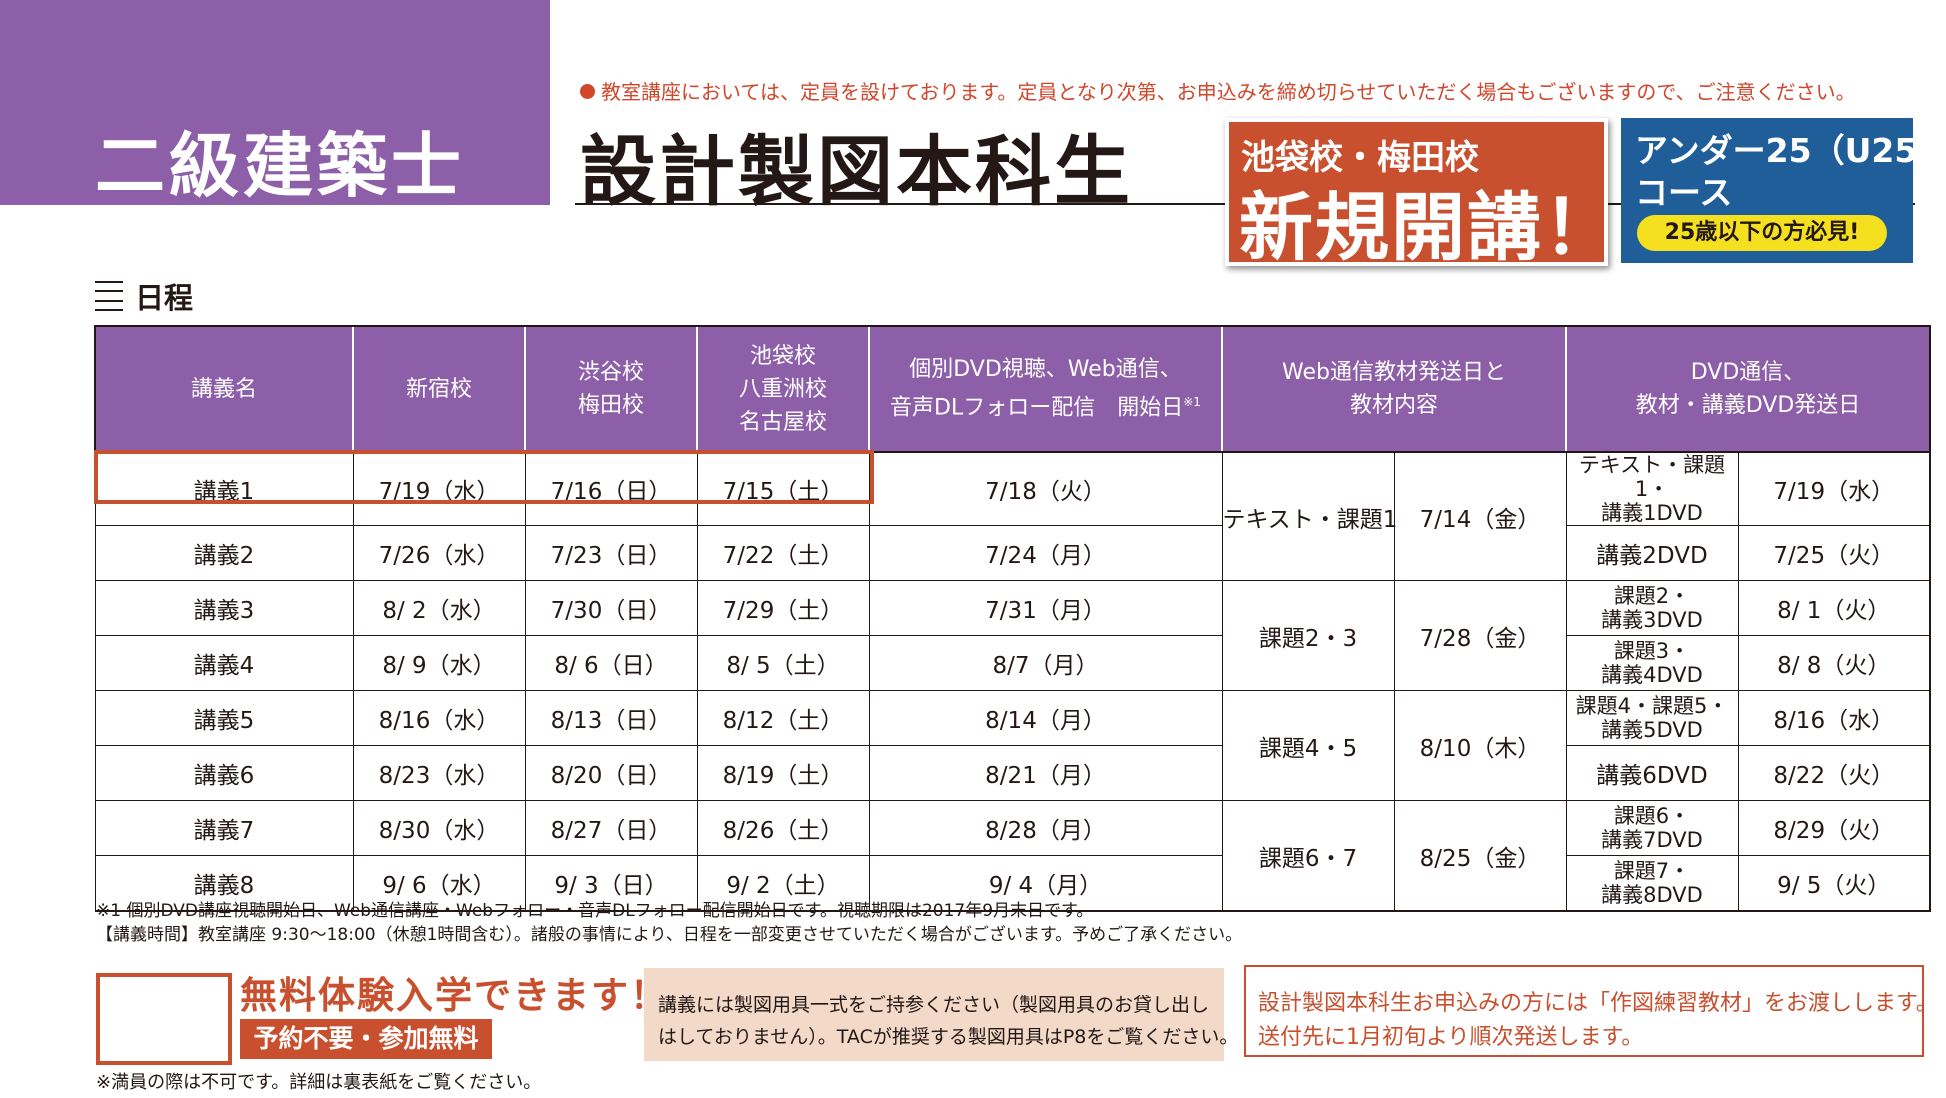 This screenshot has height=1098, width=1946. Describe the element at coordinates (782, 422) in the screenshot. I see `col-ikebukuro-line3: 名古屋校` at that location.